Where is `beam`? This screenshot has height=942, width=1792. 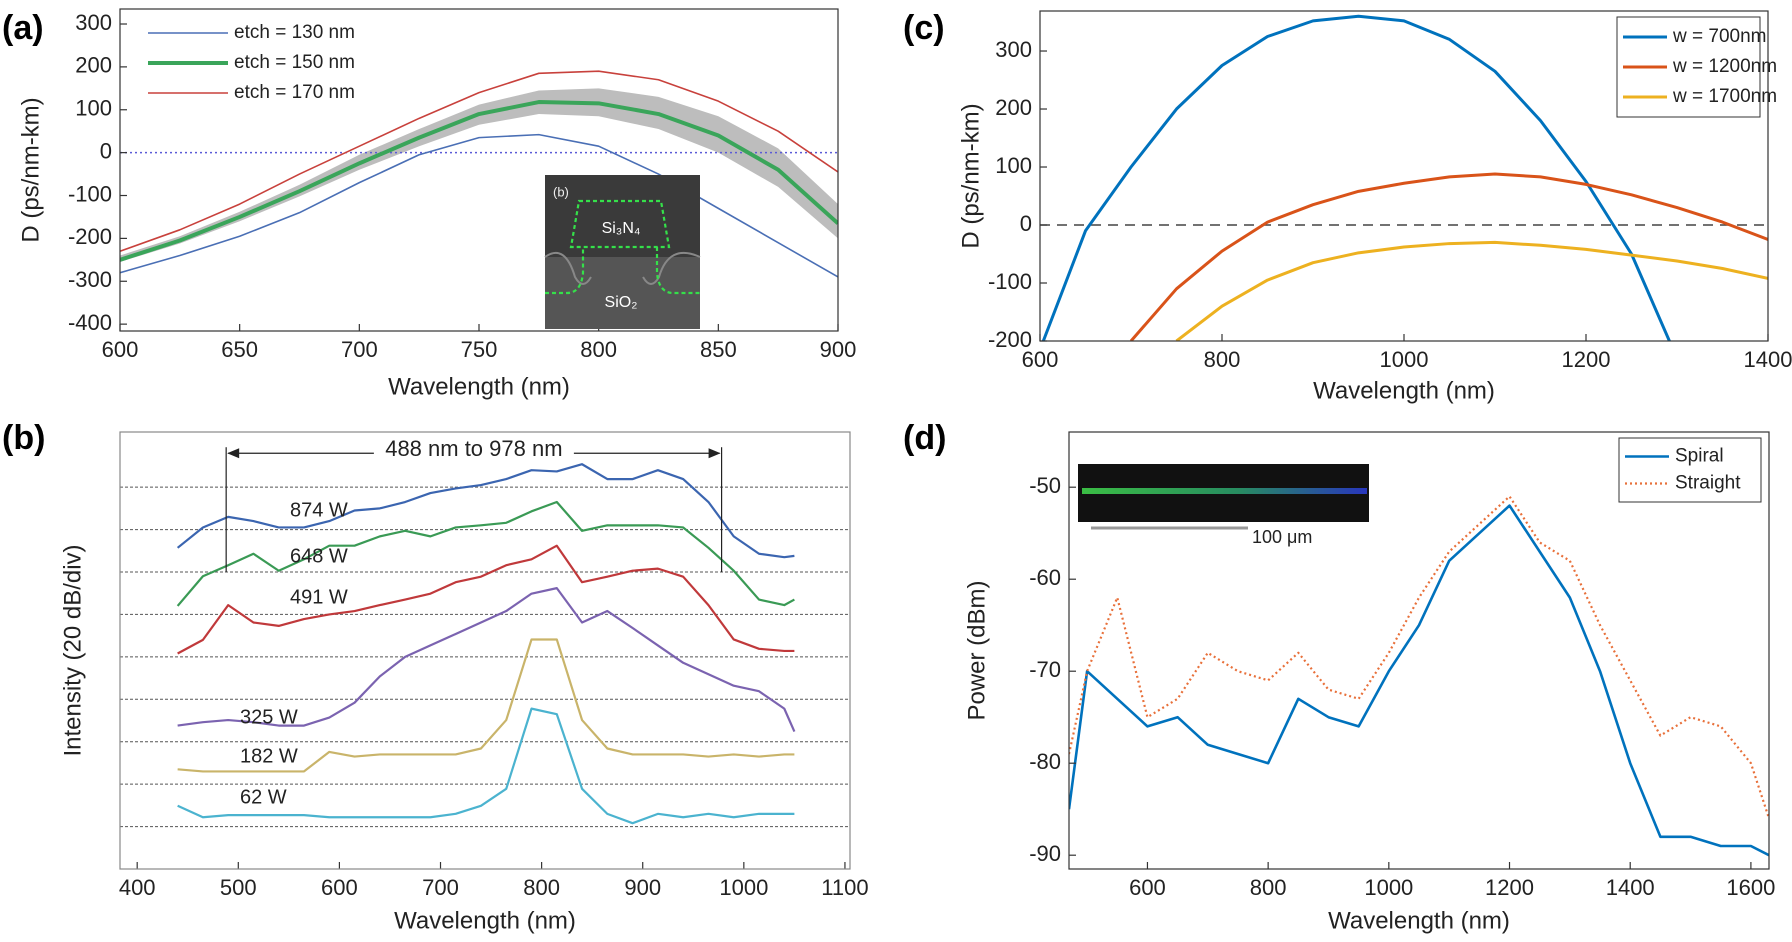 beam is located at coordinates (1224, 491).